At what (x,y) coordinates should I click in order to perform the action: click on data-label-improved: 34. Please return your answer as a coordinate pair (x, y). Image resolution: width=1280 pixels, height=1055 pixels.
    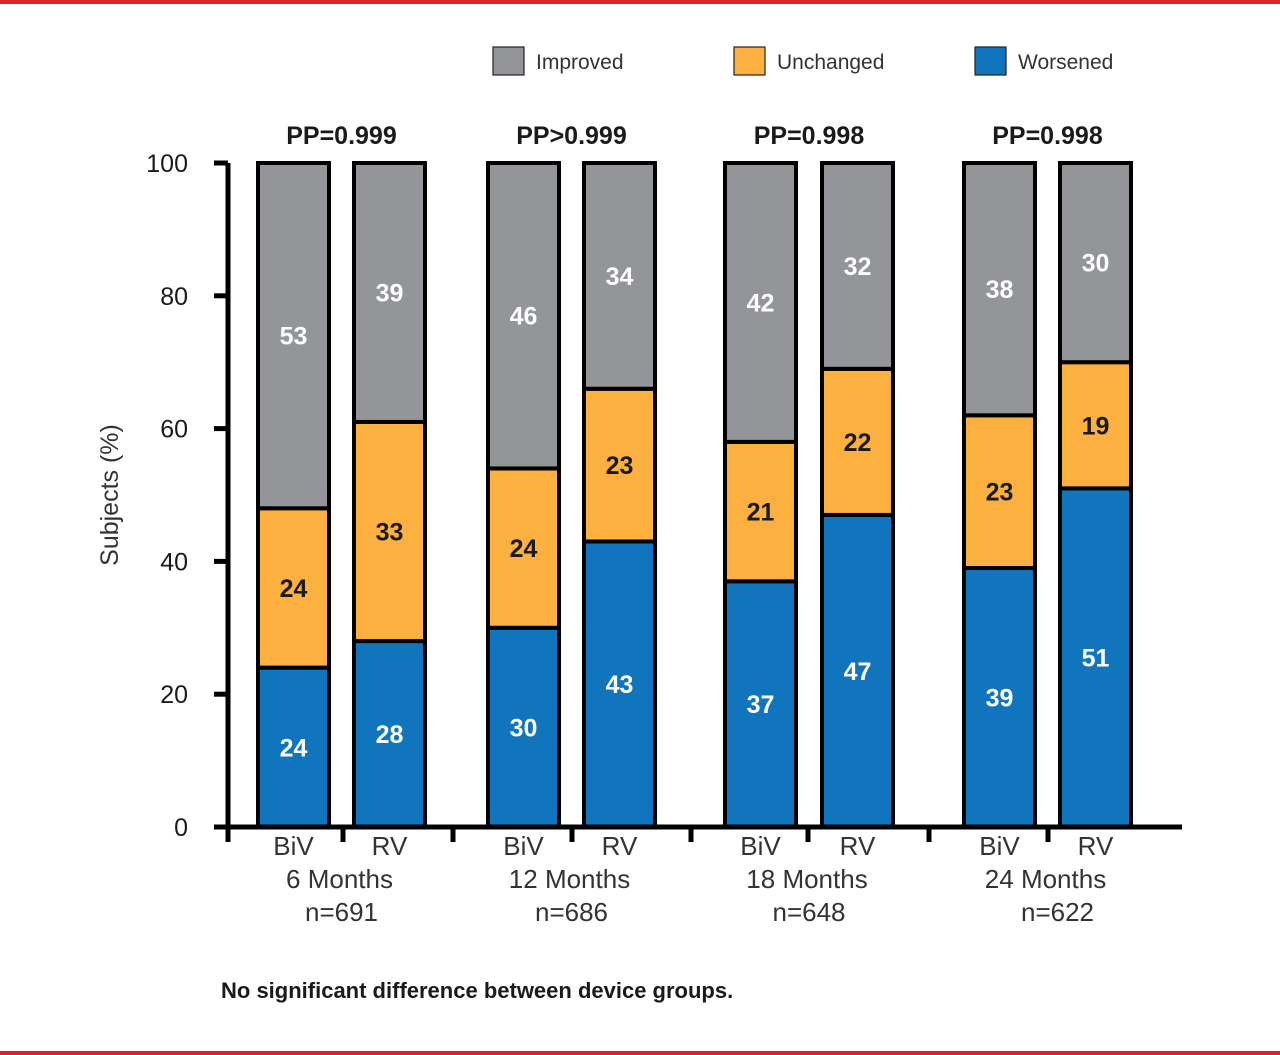
    Looking at the image, I should click on (620, 277).